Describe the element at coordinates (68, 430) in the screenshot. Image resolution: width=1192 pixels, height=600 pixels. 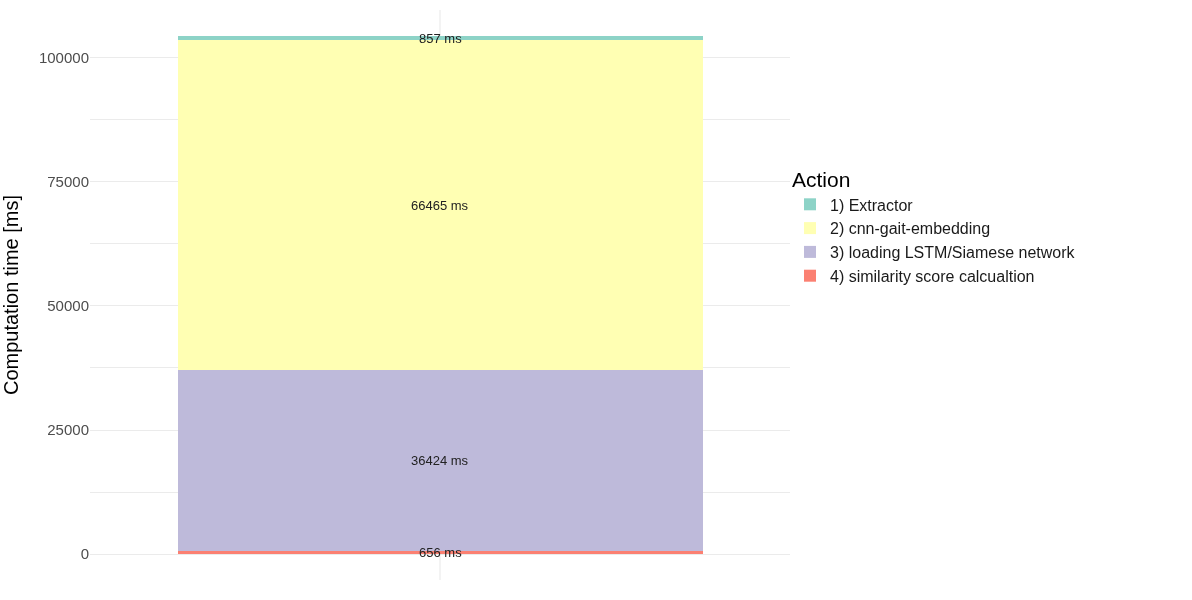
I see `y-tick-label: 25000` at that location.